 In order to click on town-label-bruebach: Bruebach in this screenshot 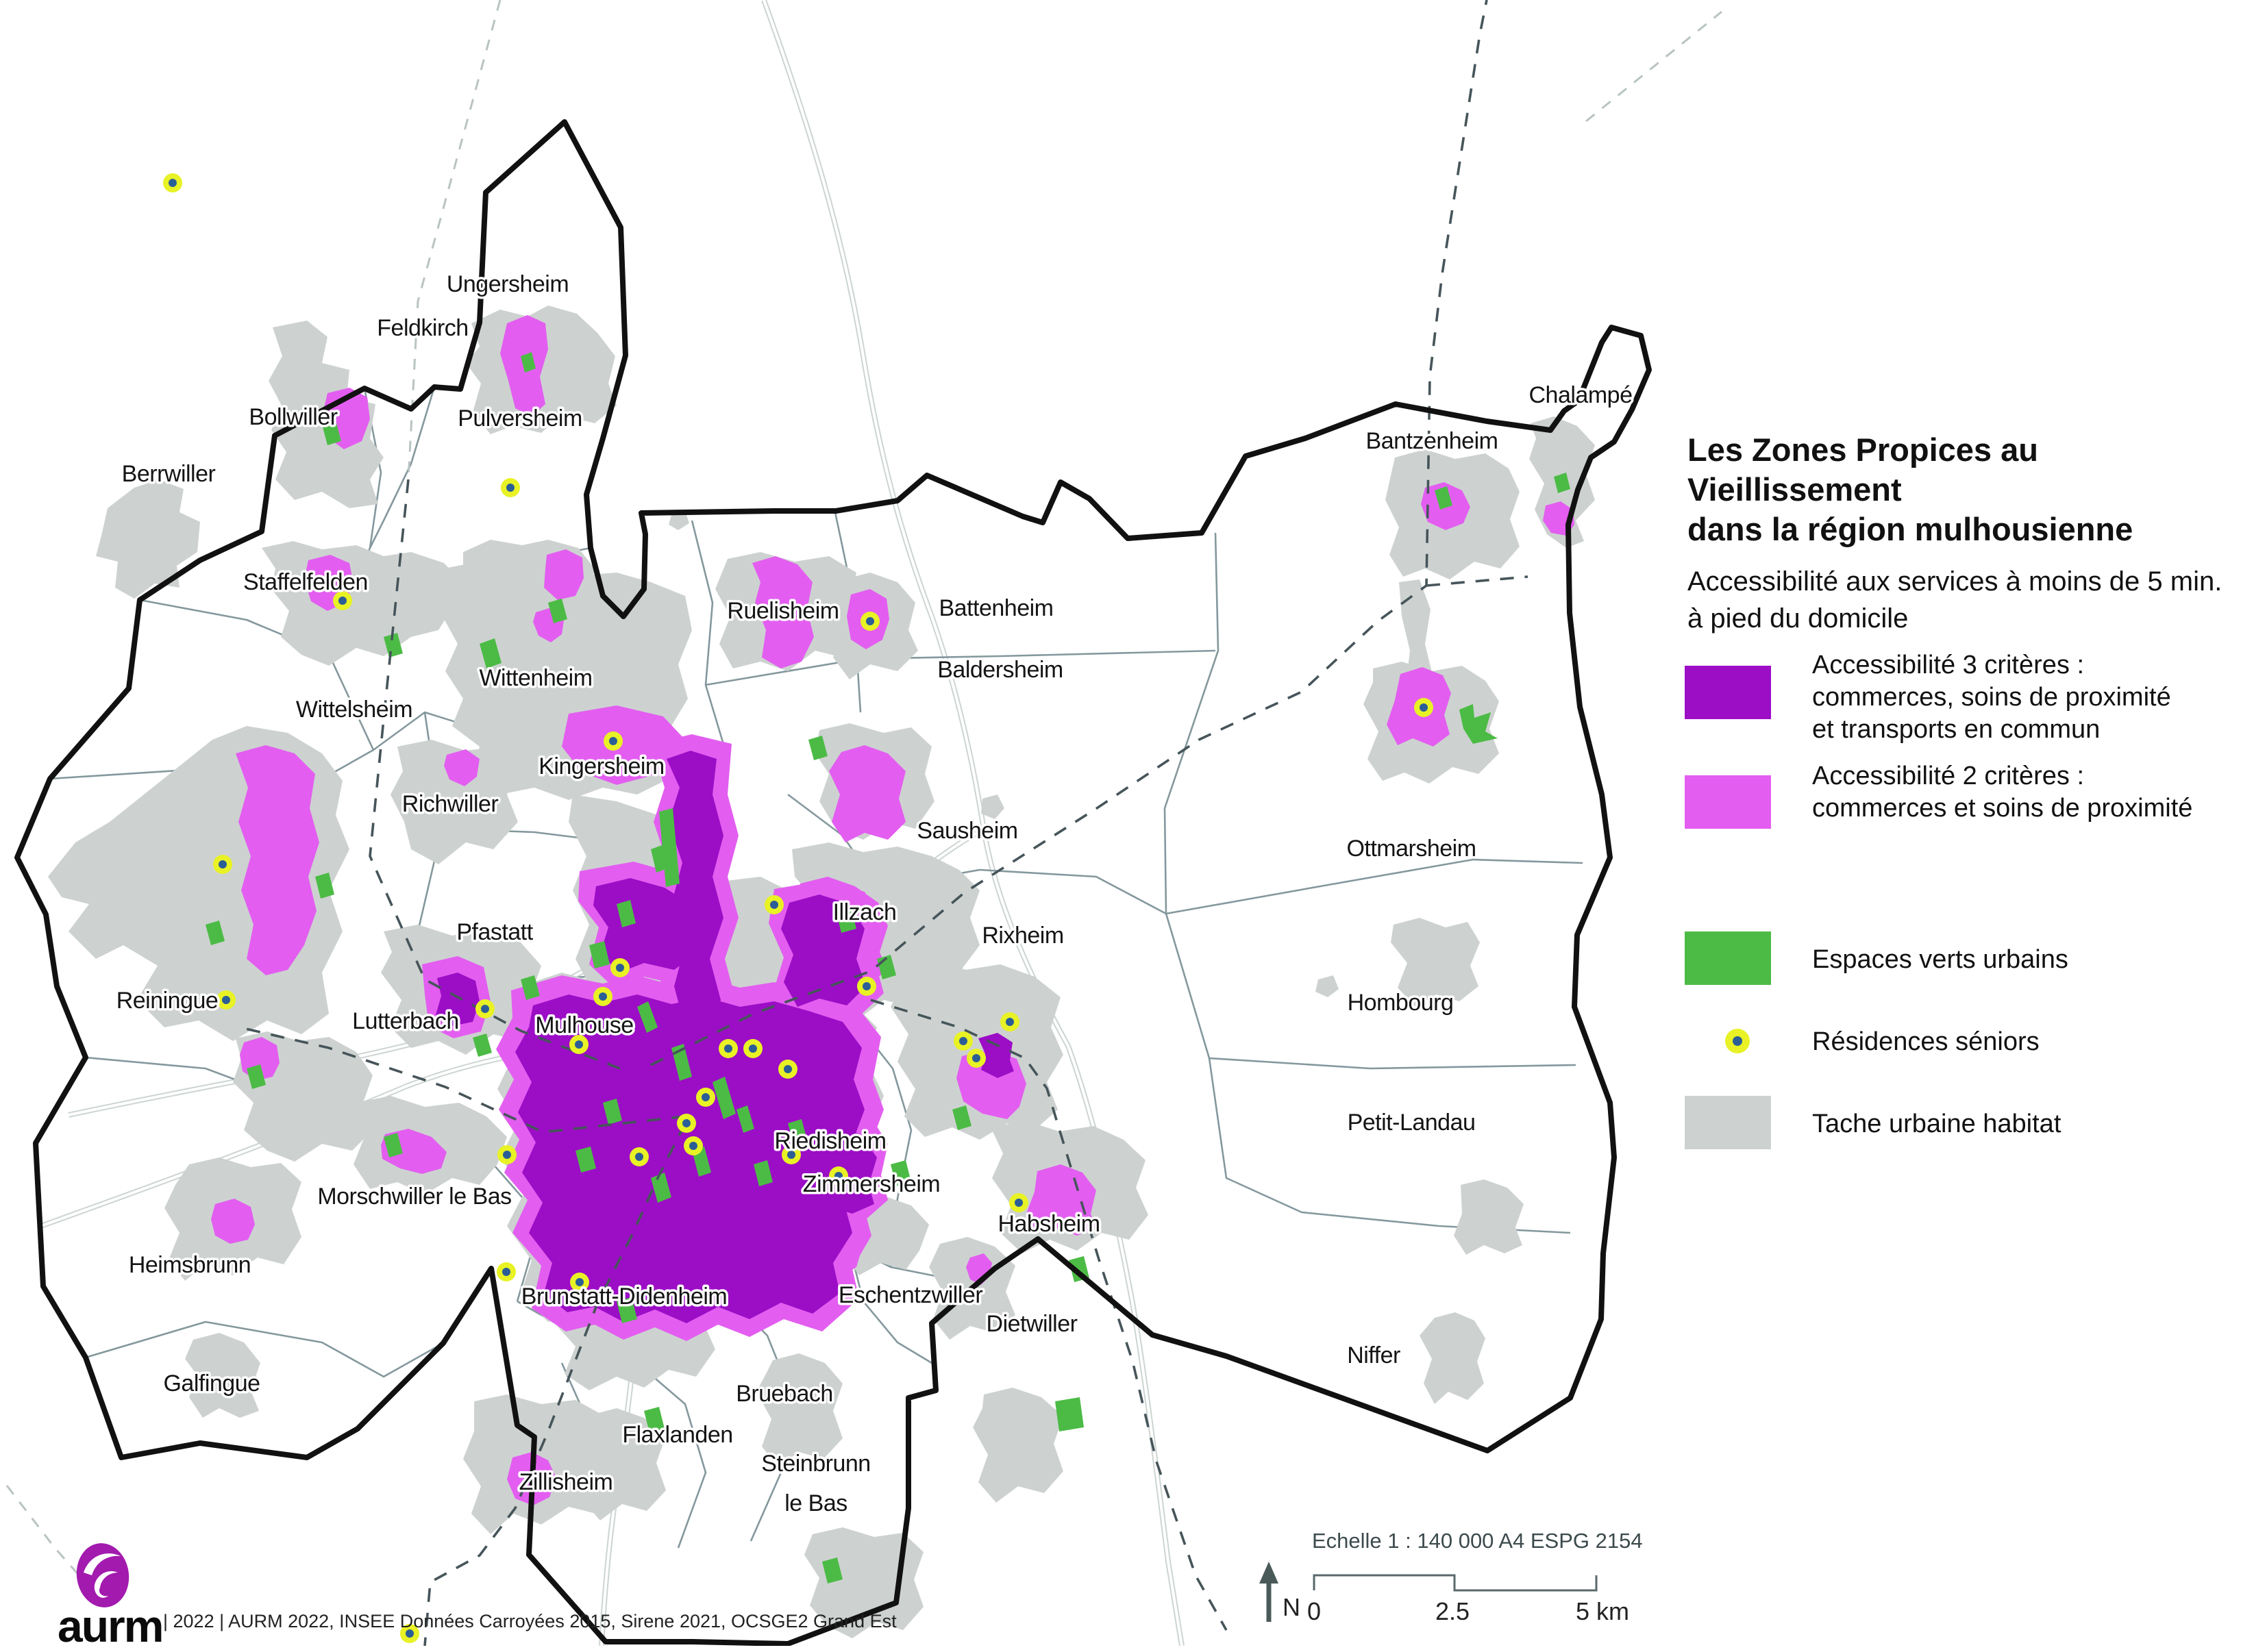, I will do `click(784, 1394)`.